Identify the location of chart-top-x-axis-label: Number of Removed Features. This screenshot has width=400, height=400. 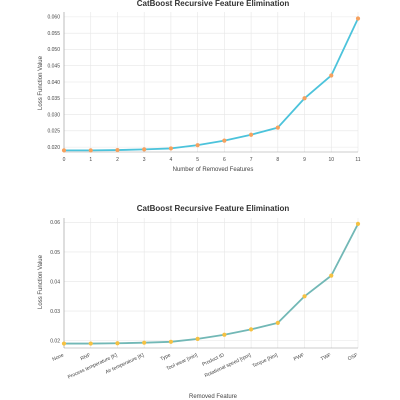
(213, 170).